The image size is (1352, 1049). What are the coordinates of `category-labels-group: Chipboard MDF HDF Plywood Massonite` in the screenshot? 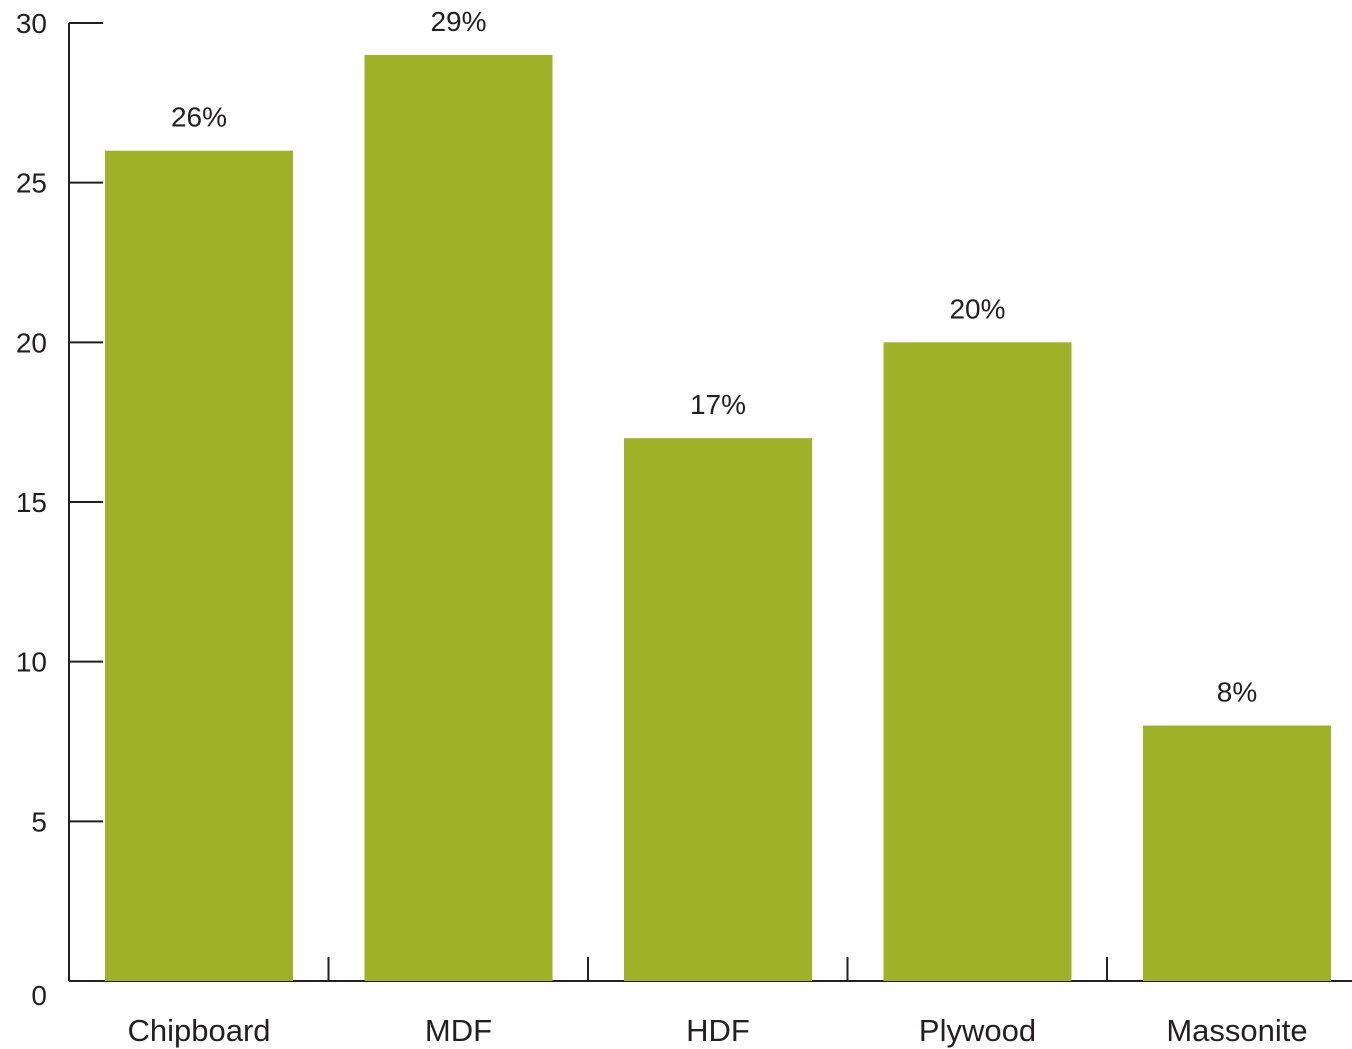 It's located at (717, 1030).